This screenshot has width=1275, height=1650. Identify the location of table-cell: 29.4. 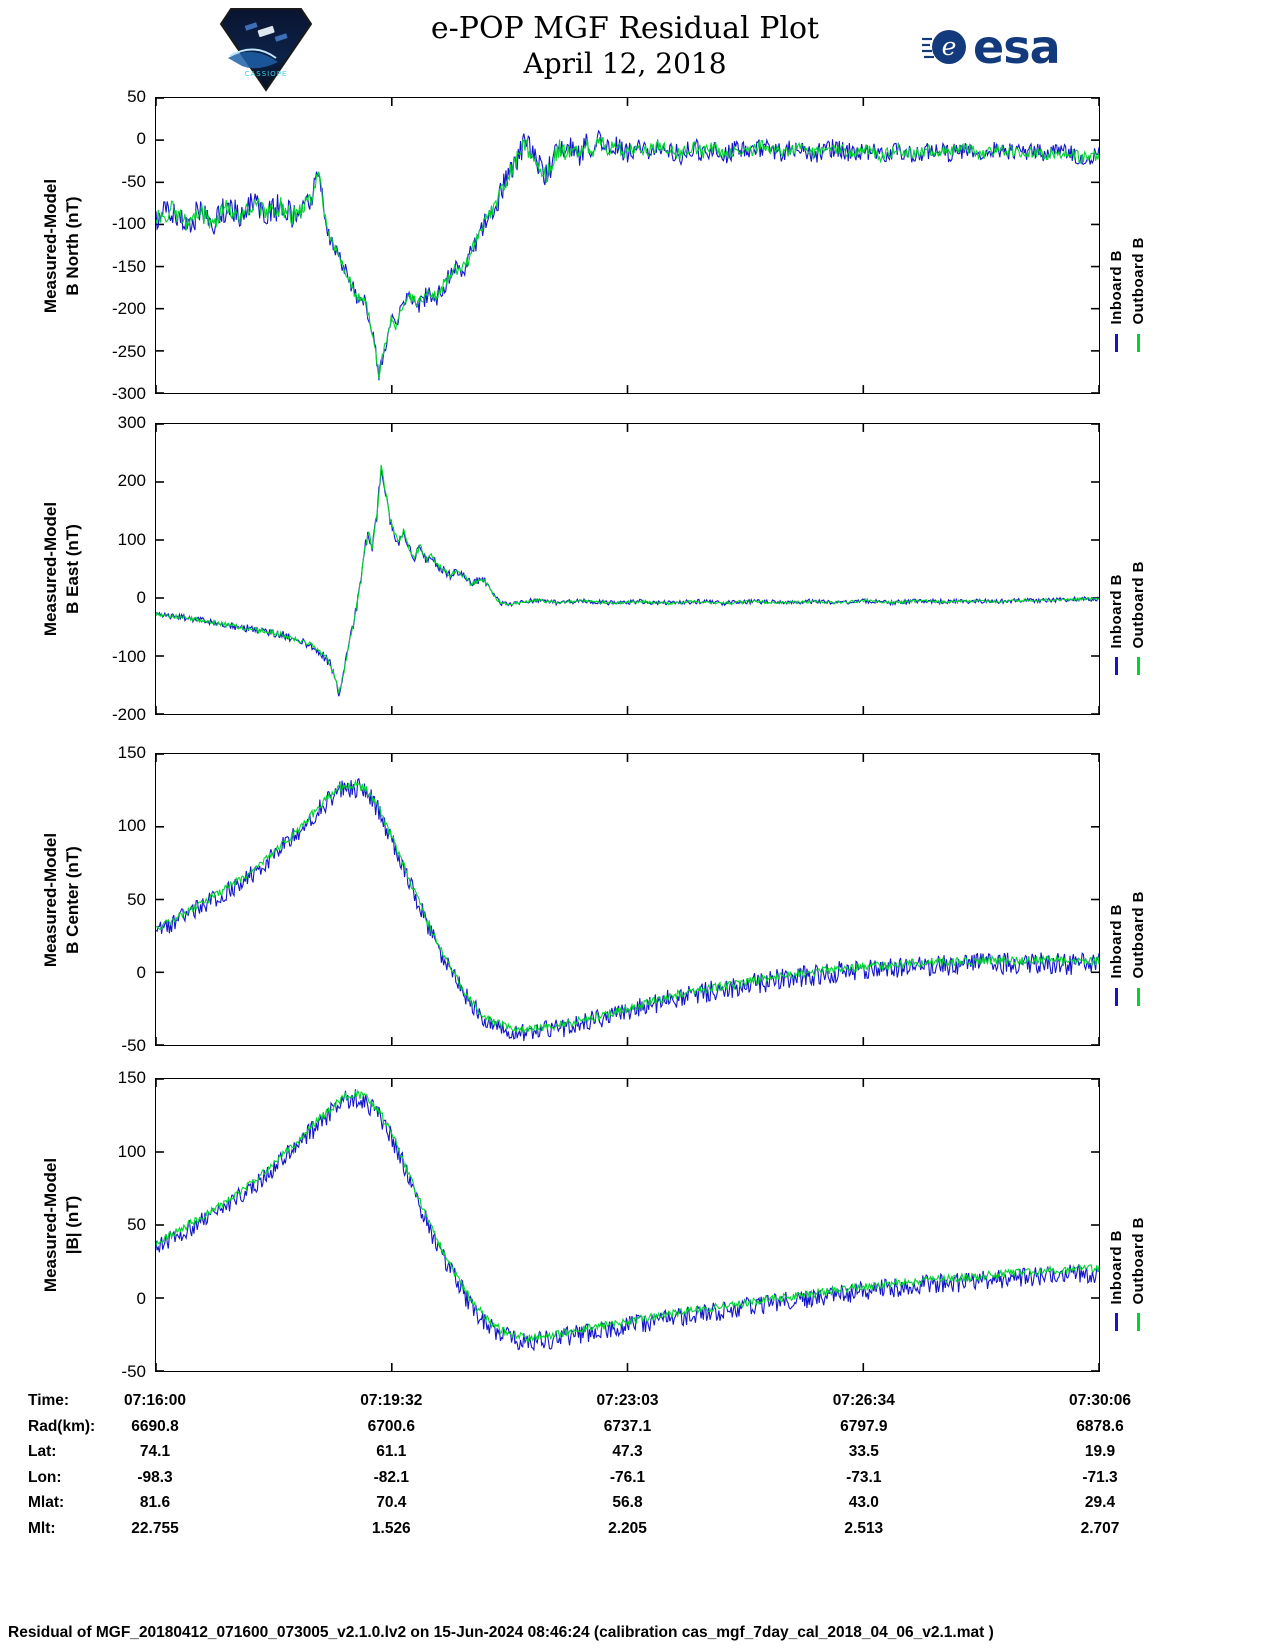
(1100, 1502).